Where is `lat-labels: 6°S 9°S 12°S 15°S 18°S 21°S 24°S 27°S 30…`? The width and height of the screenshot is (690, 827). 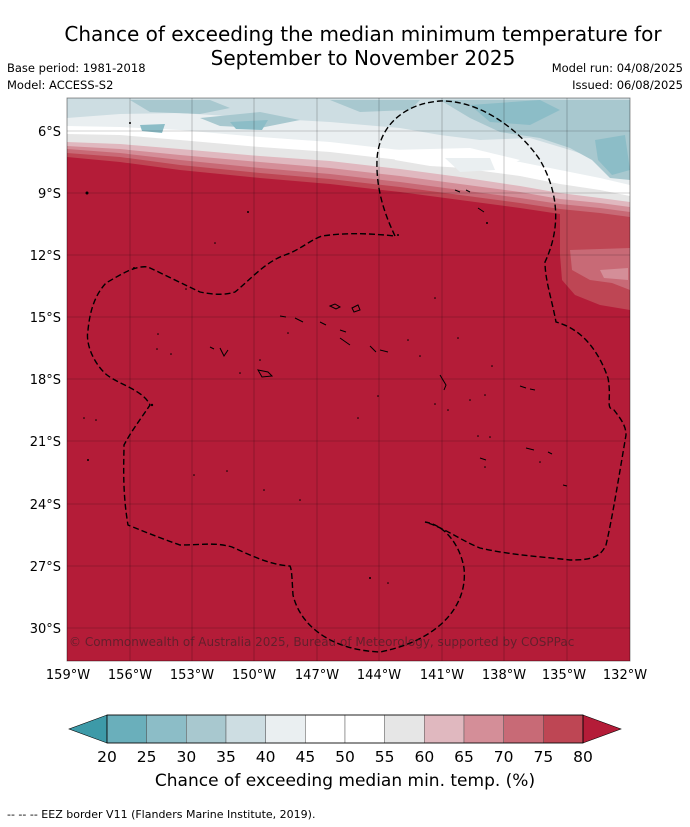 lat-labels: 6°S 9°S 12°S 15°S 18°S 21°S 24°S 27°S 30… is located at coordinates (45, 381).